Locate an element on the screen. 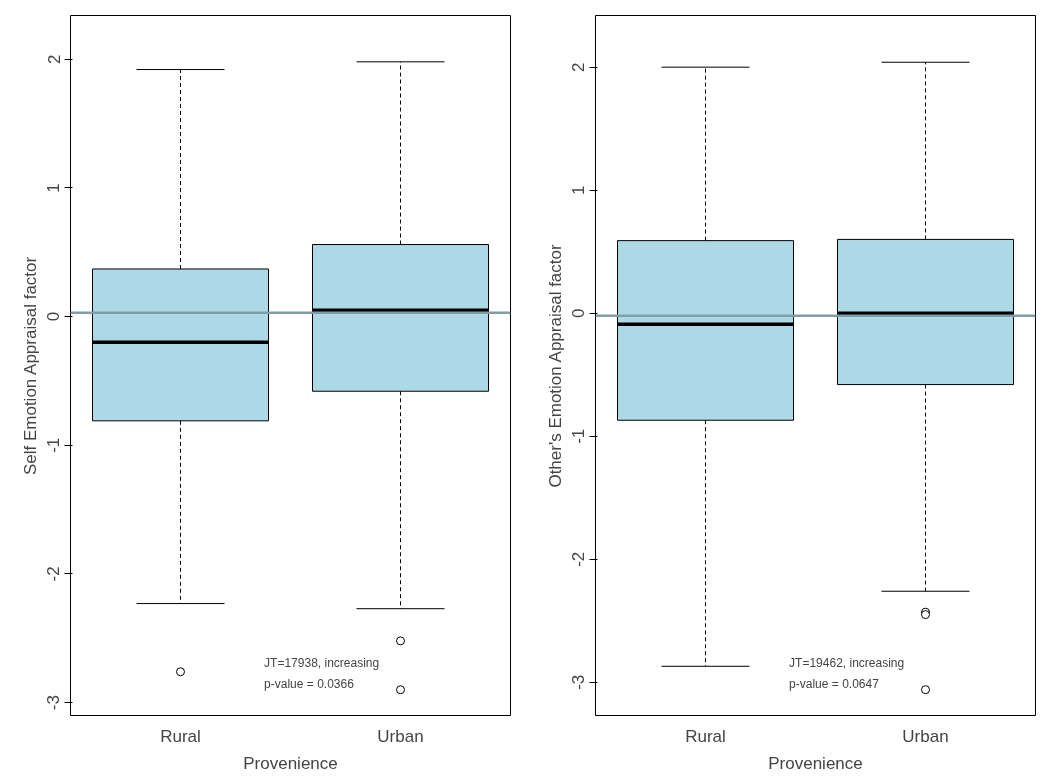 The height and width of the screenshot is (780, 1059). annotation: p-value = 0.0366 is located at coordinates (309, 684).